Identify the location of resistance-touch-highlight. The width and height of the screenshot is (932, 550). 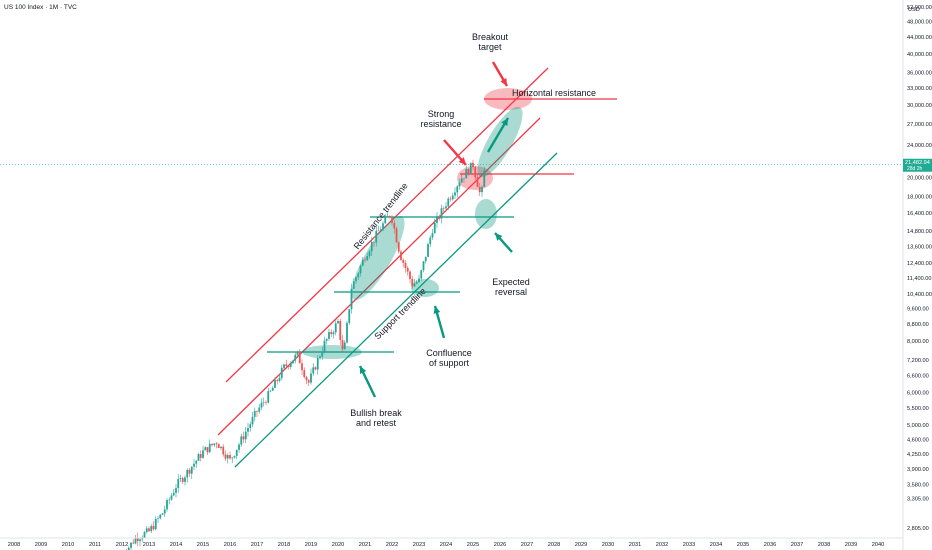
(378, 258).